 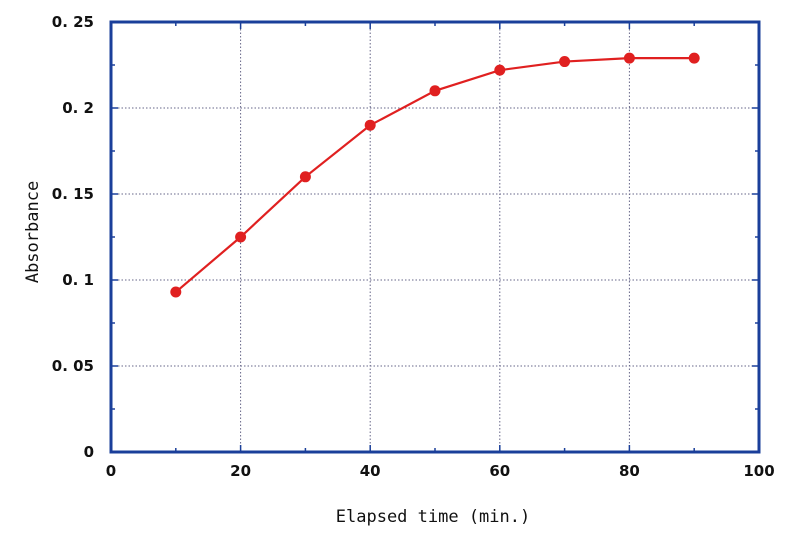 What do you see at coordinates (73, 194) in the screenshot?
I see `y-tick-label: 0. 15` at bounding box center [73, 194].